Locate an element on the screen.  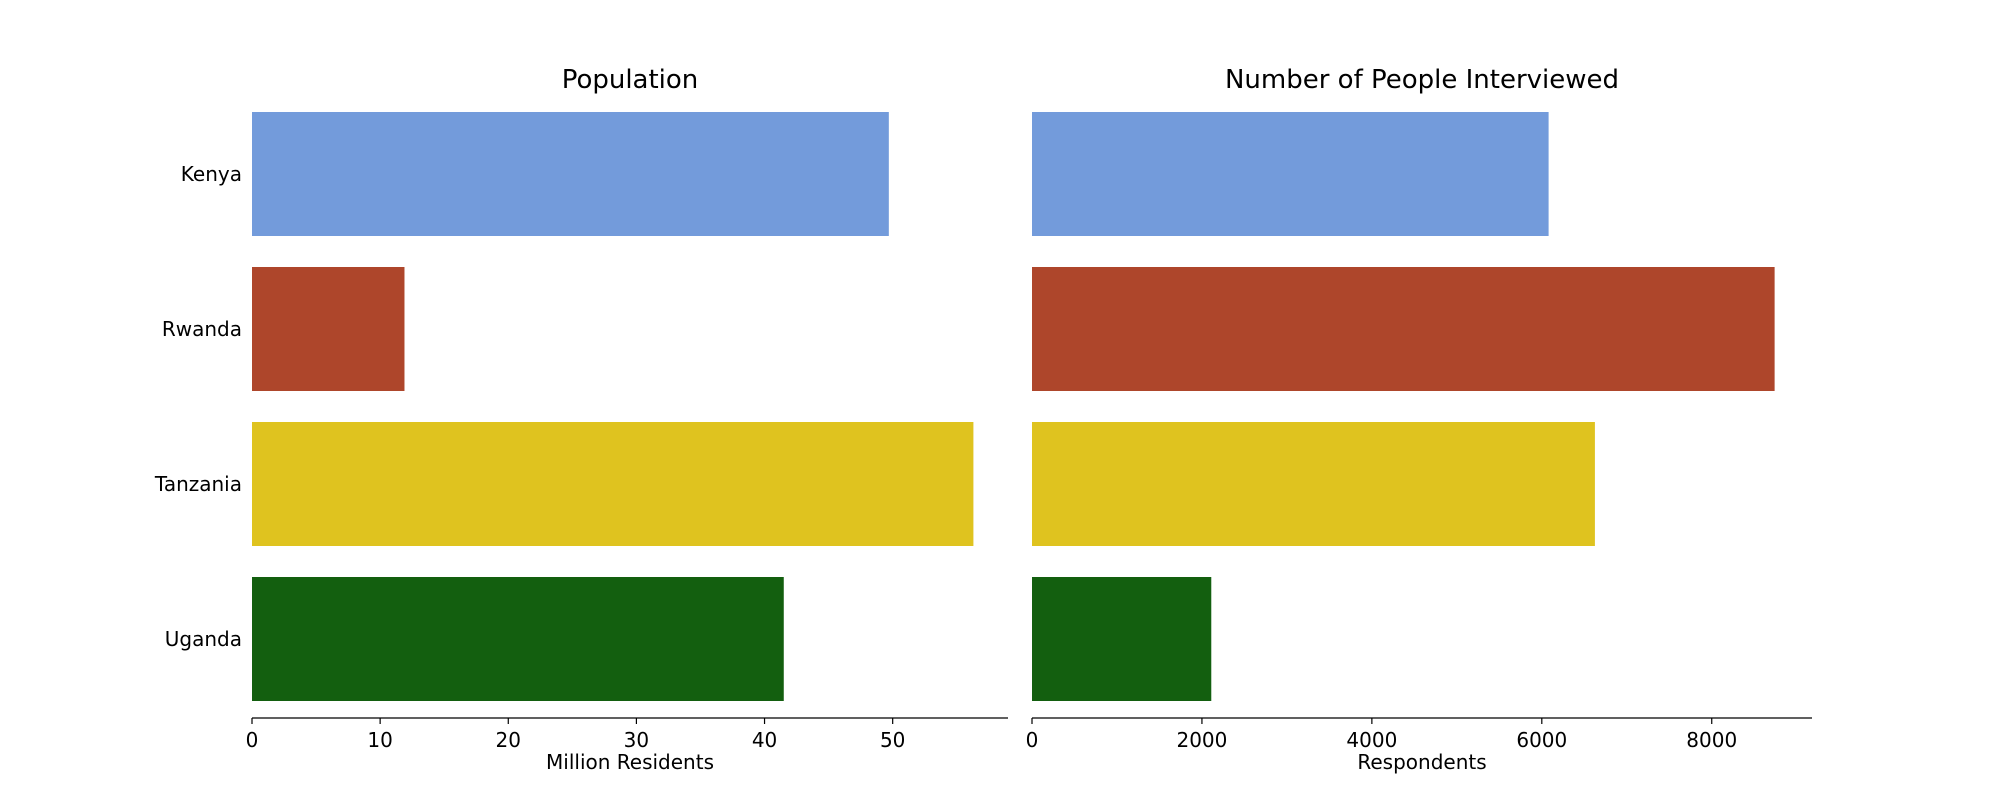
panel-2-title: Number of People Interviewed is located at coordinates (1422, 80).